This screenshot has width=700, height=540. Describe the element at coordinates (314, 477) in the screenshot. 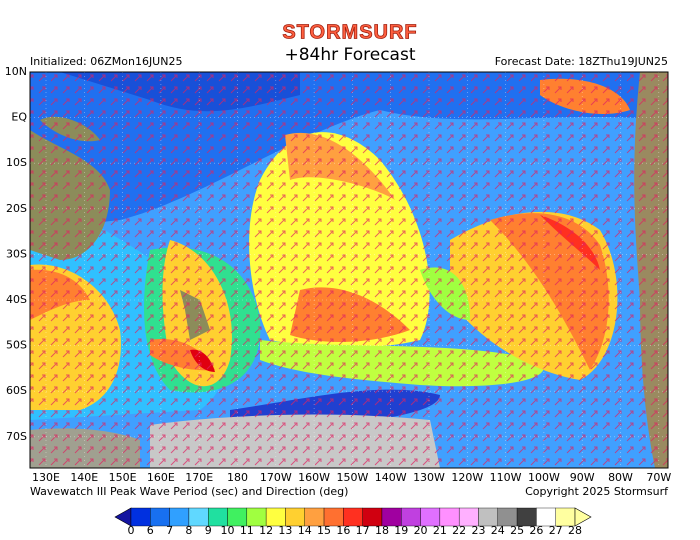

I see `longitude-label: 160W` at that location.